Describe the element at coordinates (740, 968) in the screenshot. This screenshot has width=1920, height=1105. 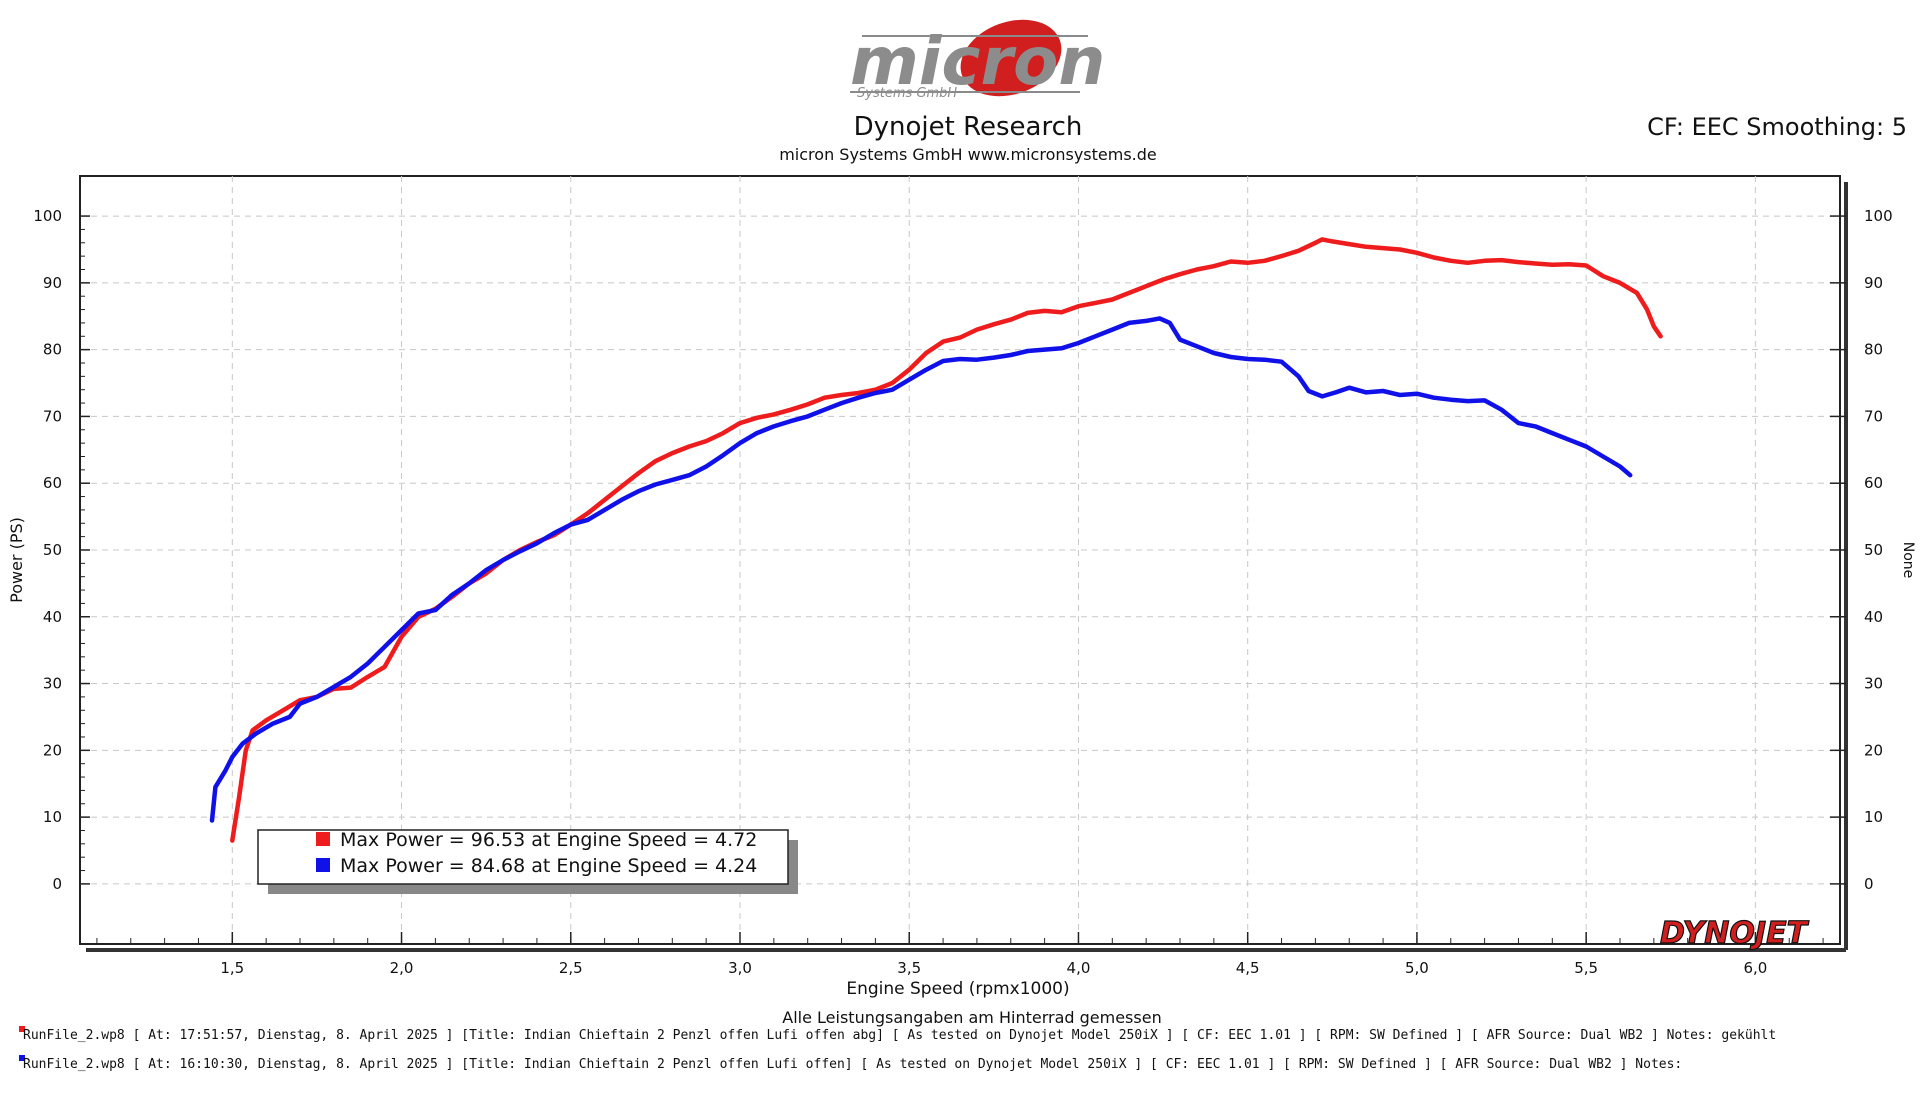
I see `x-tick-label: 3,0` at that location.